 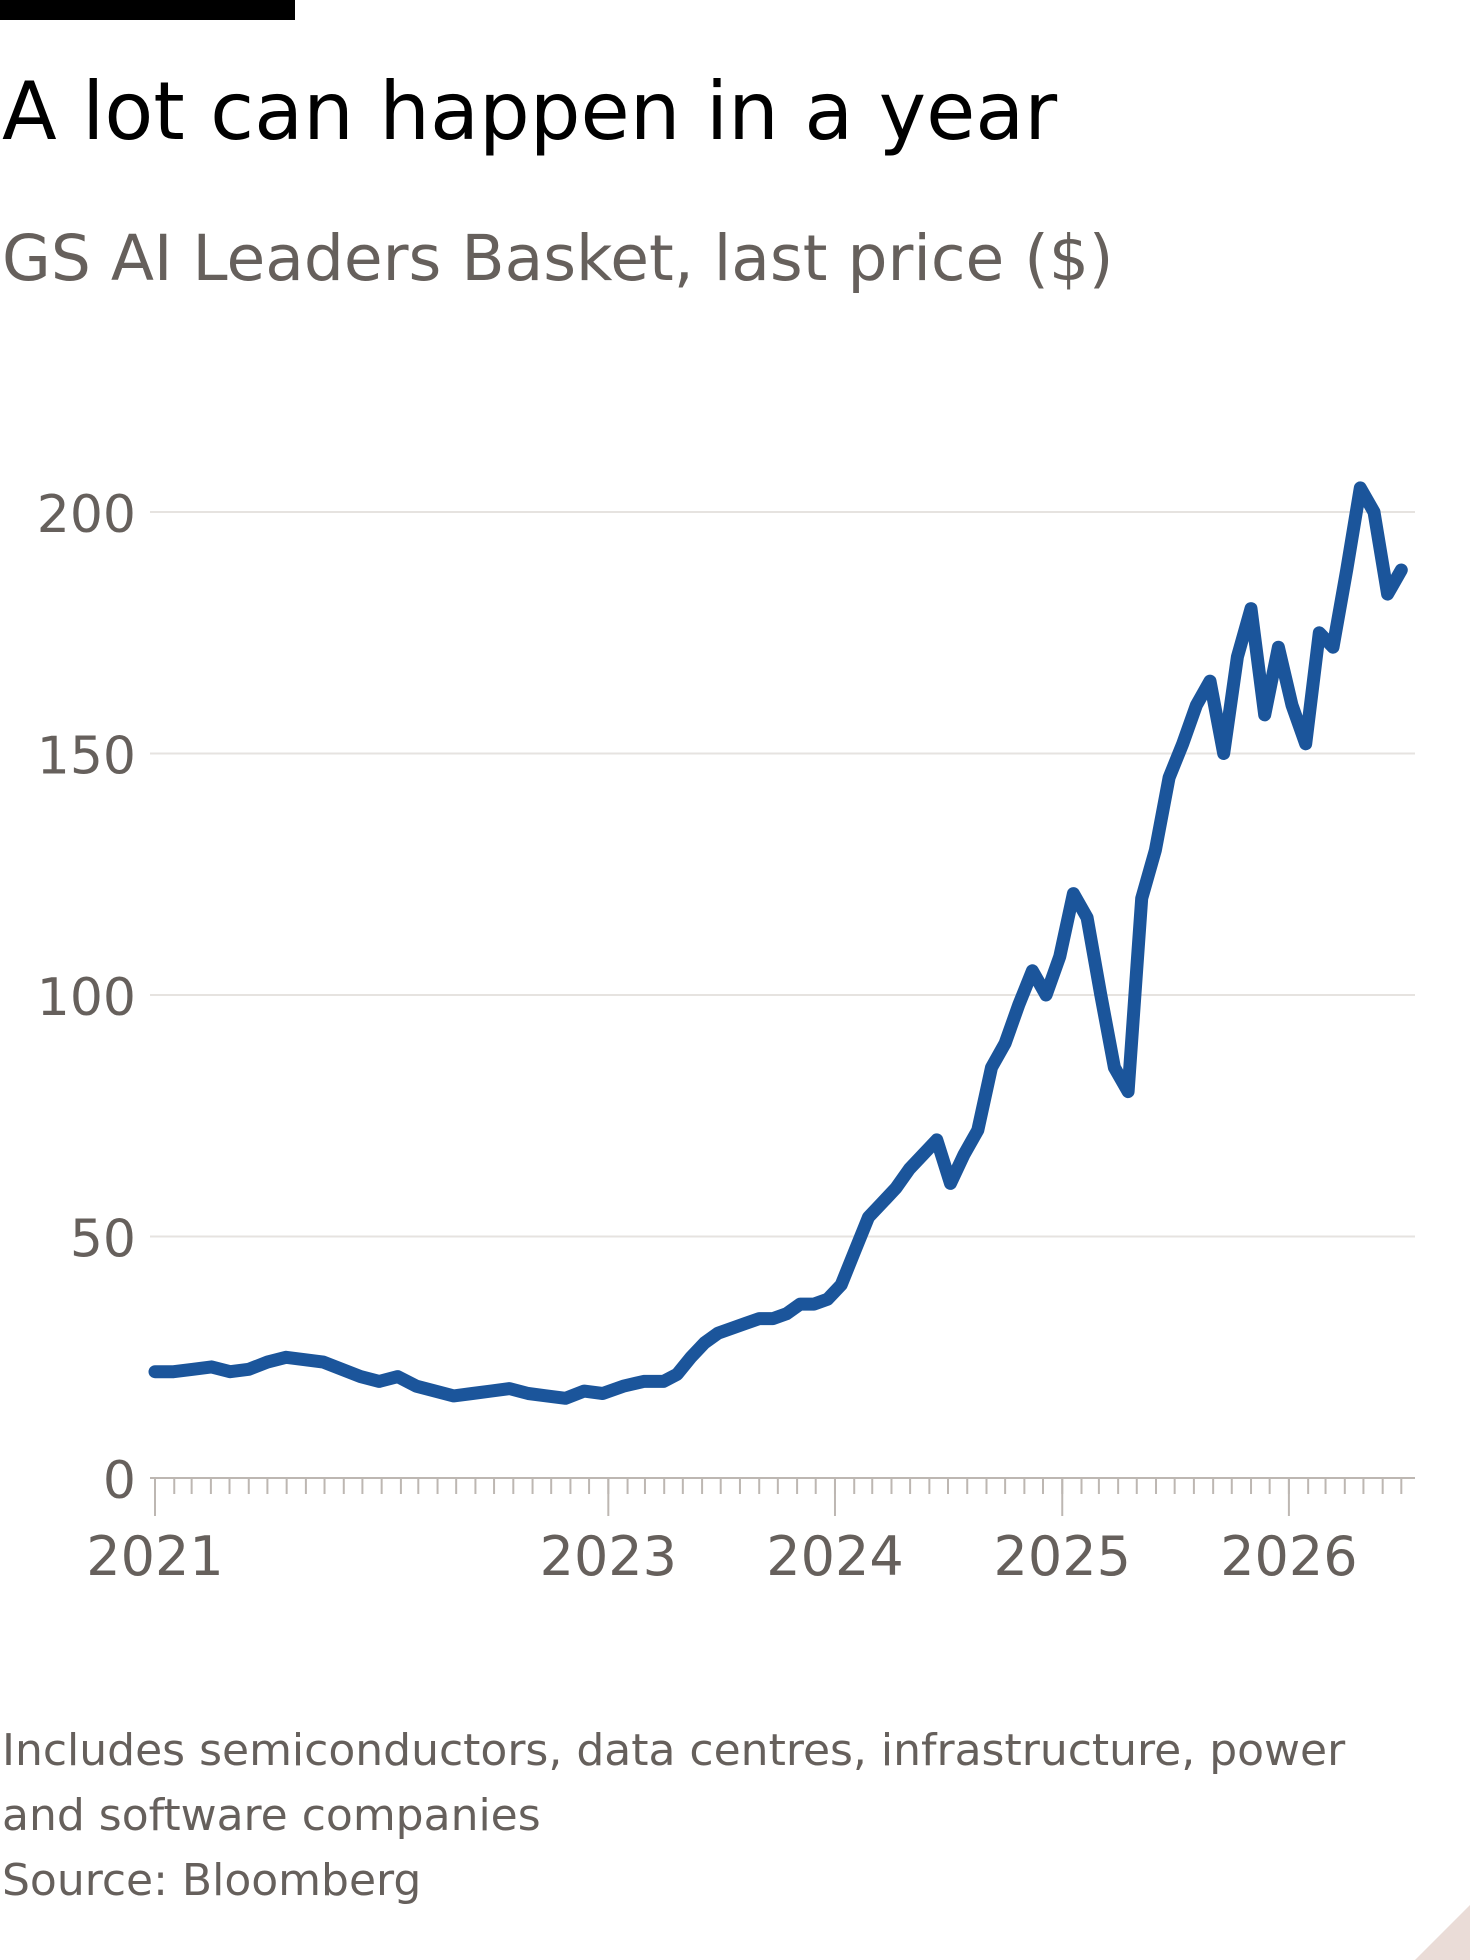 I want to click on y-tick-label: 100, so click(x=86, y=998).